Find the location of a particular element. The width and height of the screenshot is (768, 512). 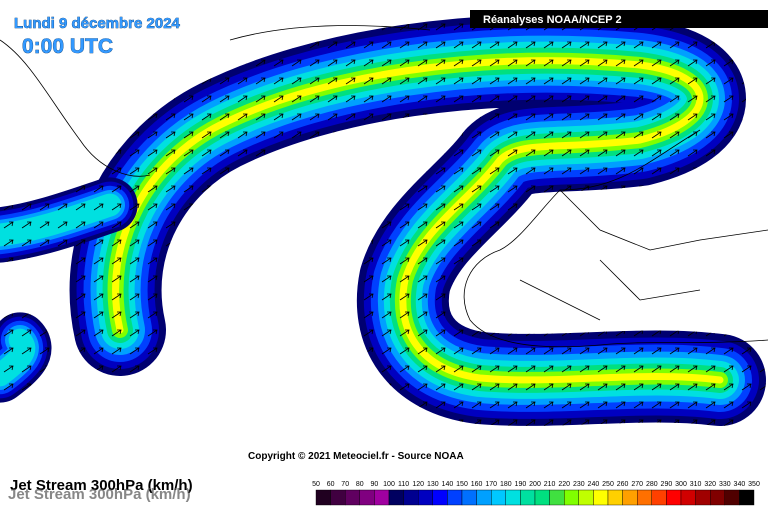

legend-label: 130 is located at coordinates (433, 484).